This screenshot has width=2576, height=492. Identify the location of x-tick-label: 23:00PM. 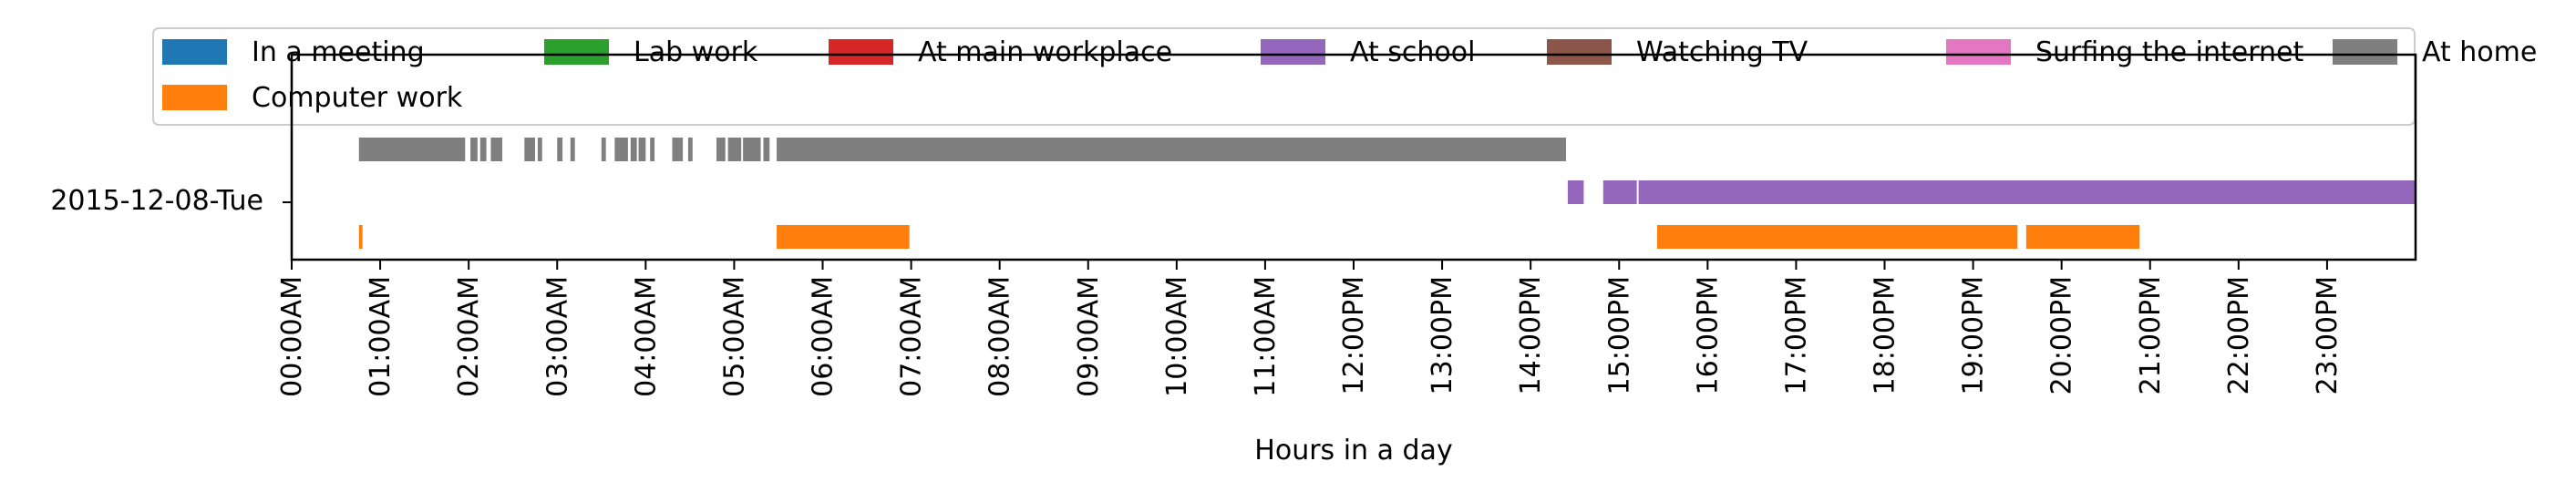
(2328, 335).